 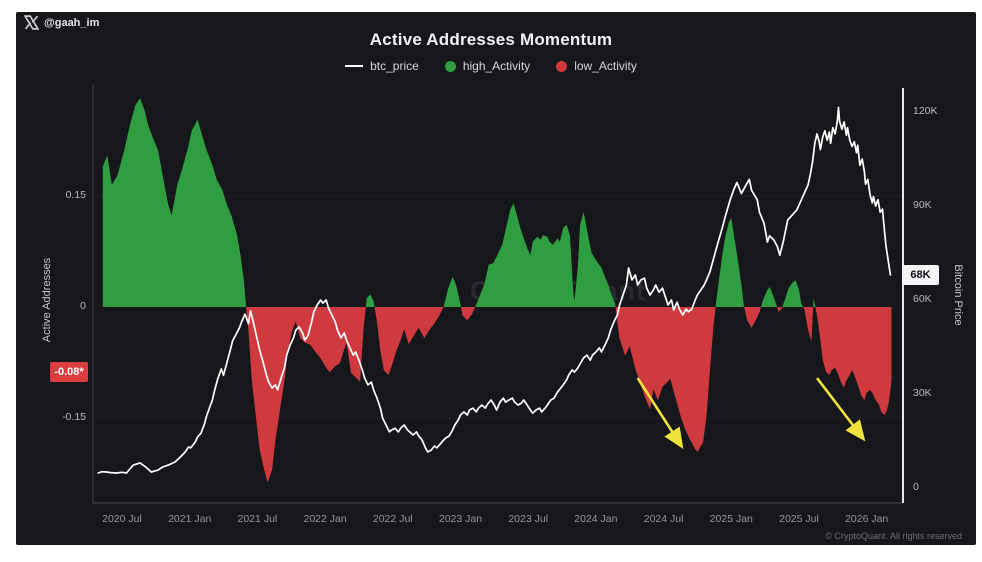 I want to click on legend-item-high_Activity: high_Activity, so click(x=487, y=66).